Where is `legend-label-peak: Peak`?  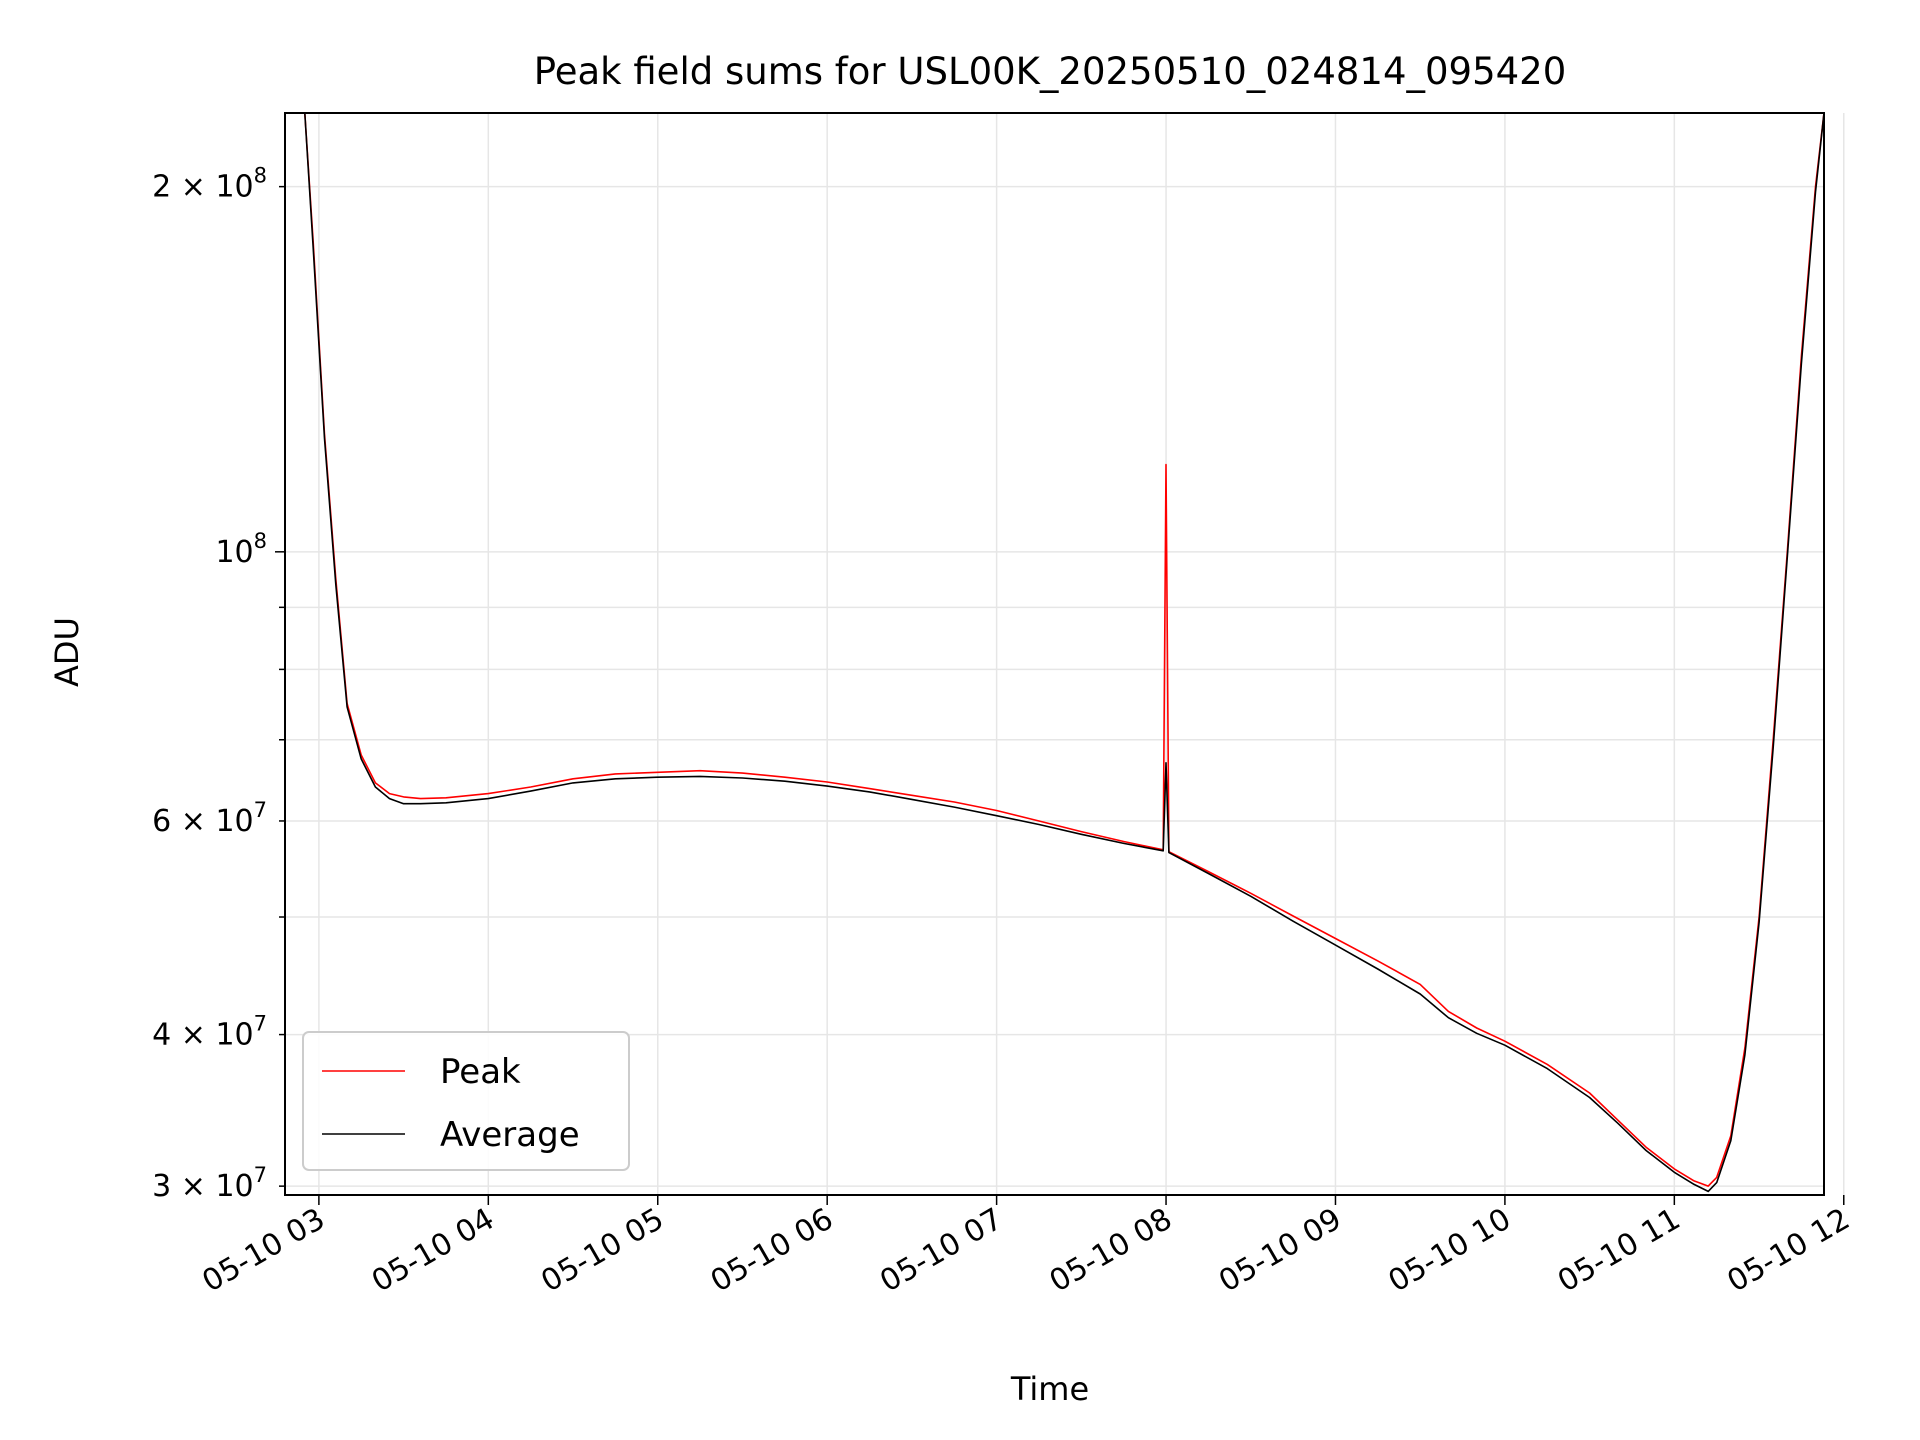
legend-label-peak: Peak is located at coordinates (480, 1072).